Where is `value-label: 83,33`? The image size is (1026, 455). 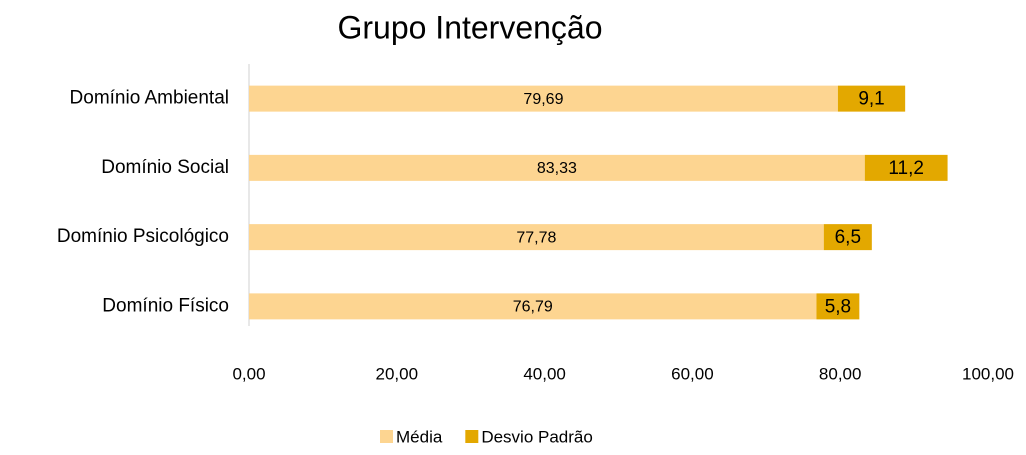 value-label: 83,33 is located at coordinates (557, 168).